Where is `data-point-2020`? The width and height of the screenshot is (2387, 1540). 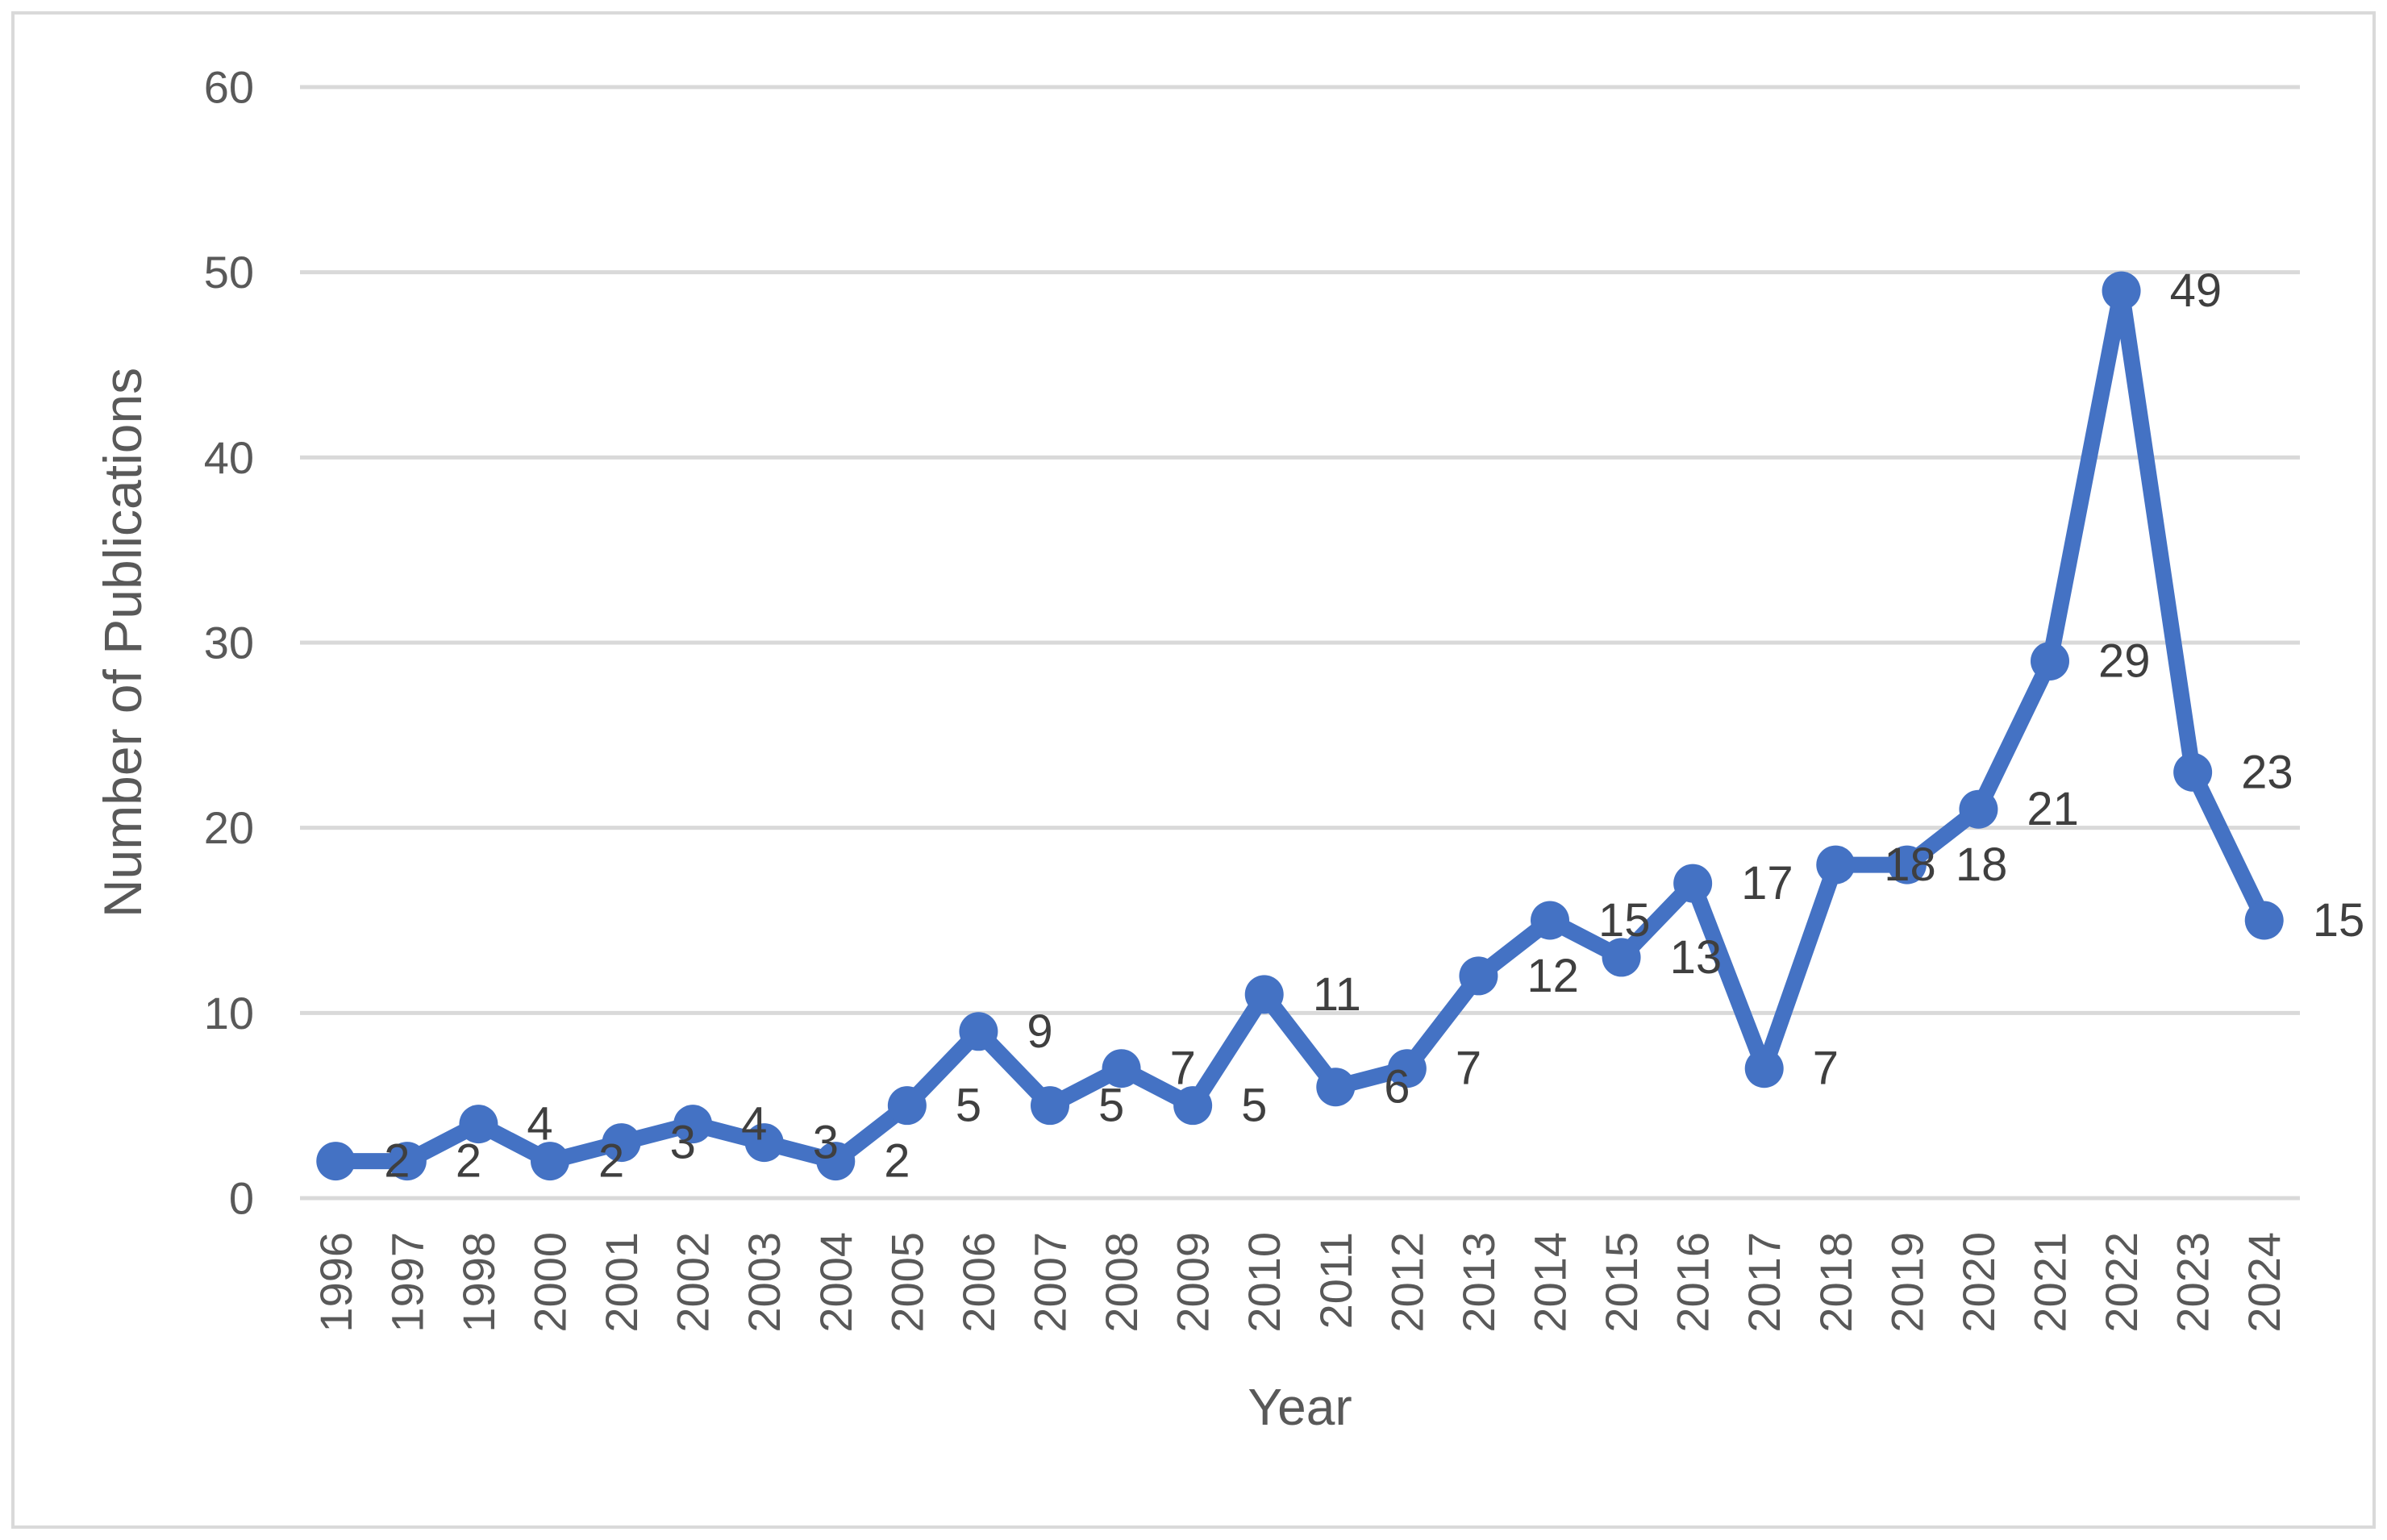 data-point-2020 is located at coordinates (1978, 809).